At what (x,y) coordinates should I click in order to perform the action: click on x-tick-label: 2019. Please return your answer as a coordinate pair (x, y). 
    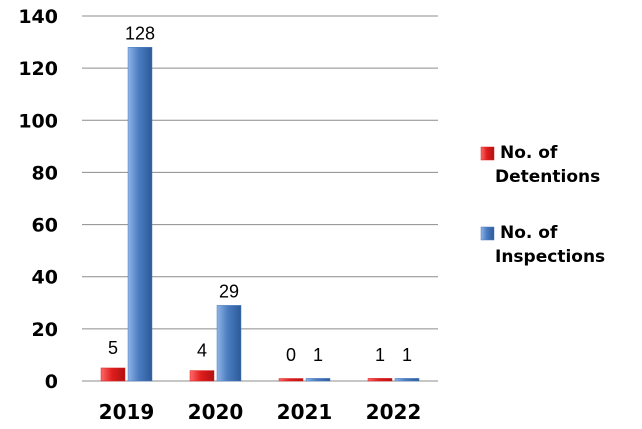
    Looking at the image, I should click on (127, 412).